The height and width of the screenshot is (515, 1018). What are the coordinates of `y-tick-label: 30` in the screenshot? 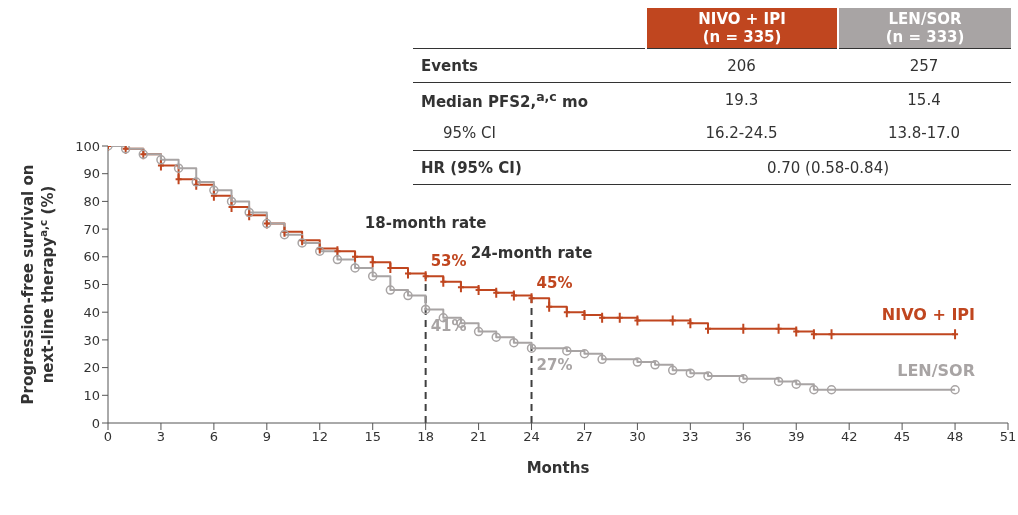 It's located at (91, 340).